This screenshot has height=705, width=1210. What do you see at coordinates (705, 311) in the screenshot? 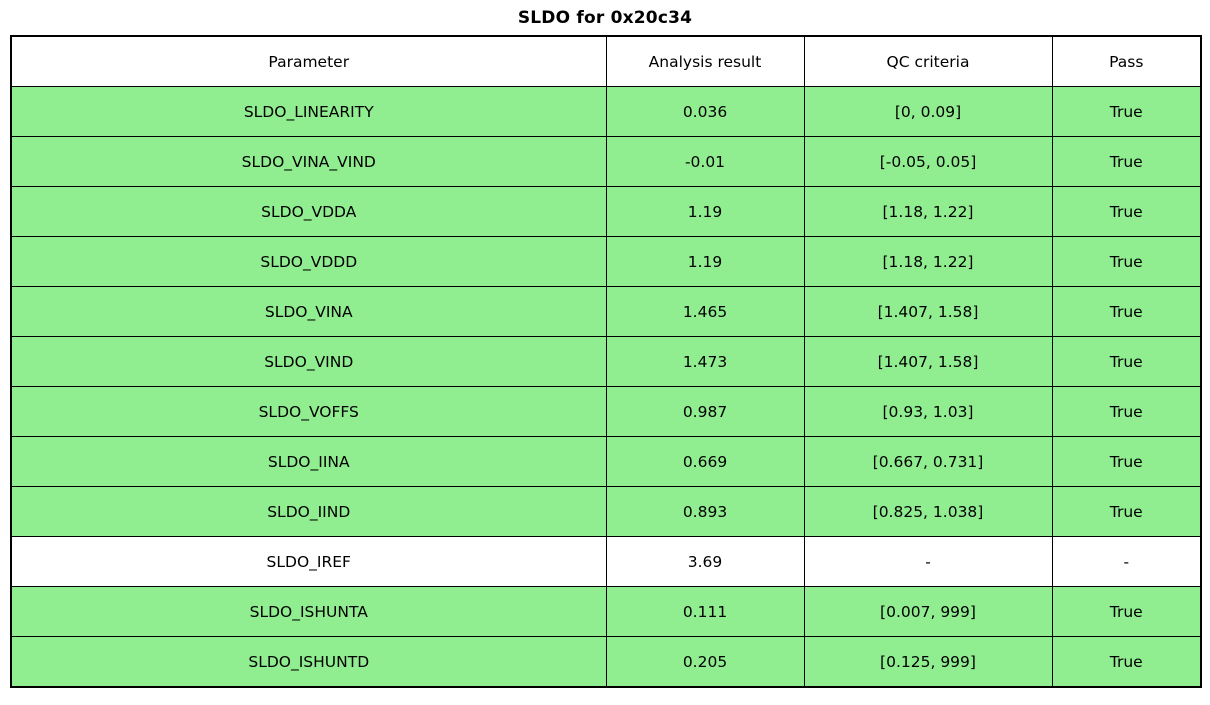
I see `cell-analysis-result: 1.465` at bounding box center [705, 311].